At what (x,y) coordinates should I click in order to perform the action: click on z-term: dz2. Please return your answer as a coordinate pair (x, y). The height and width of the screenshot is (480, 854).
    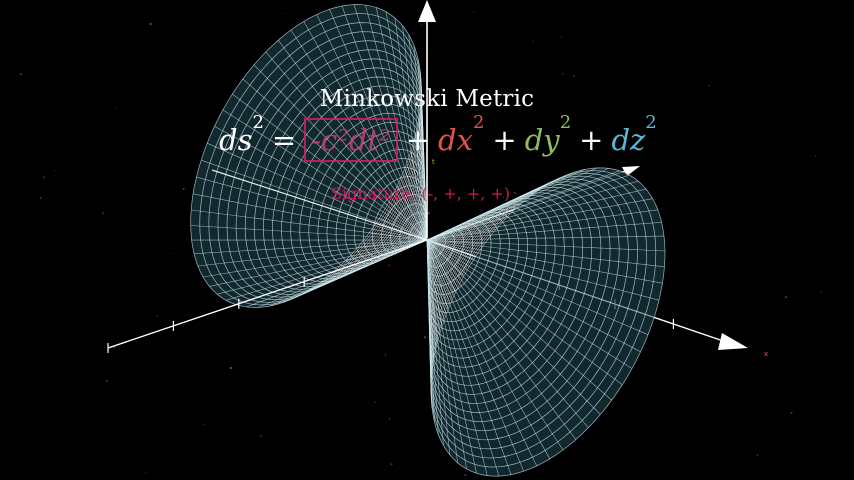
    Looking at the image, I should click on (633, 138).